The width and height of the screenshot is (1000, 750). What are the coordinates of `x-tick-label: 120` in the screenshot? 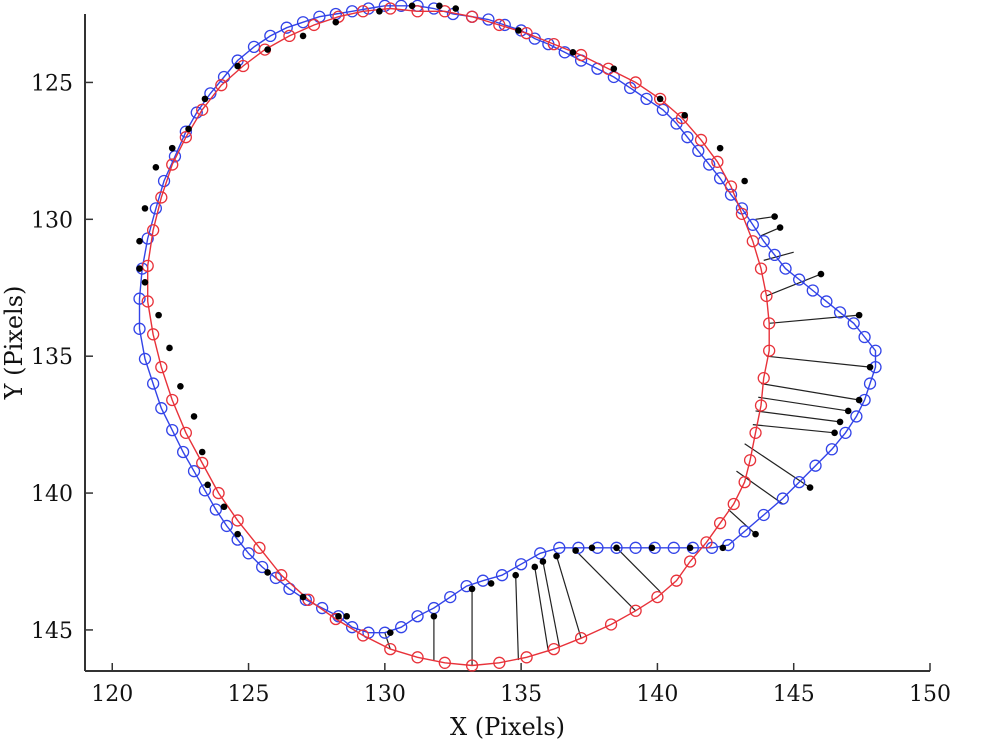 It's located at (112, 694).